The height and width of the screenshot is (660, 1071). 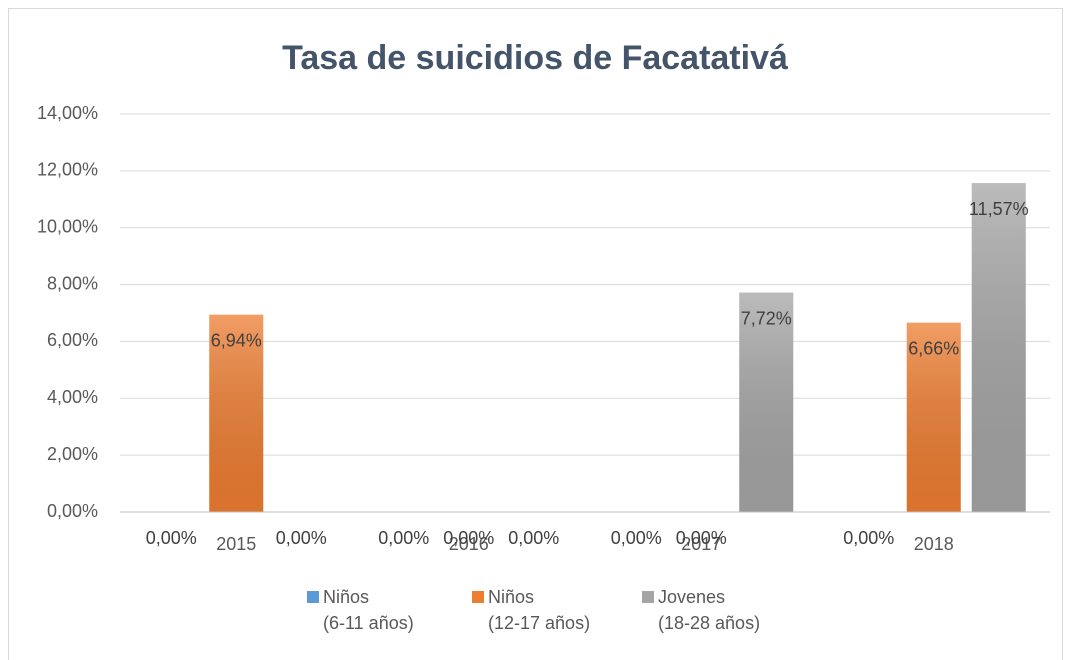 What do you see at coordinates (535, 58) in the screenshot?
I see `chart-title: Tasa de suicidios de Facatativá` at bounding box center [535, 58].